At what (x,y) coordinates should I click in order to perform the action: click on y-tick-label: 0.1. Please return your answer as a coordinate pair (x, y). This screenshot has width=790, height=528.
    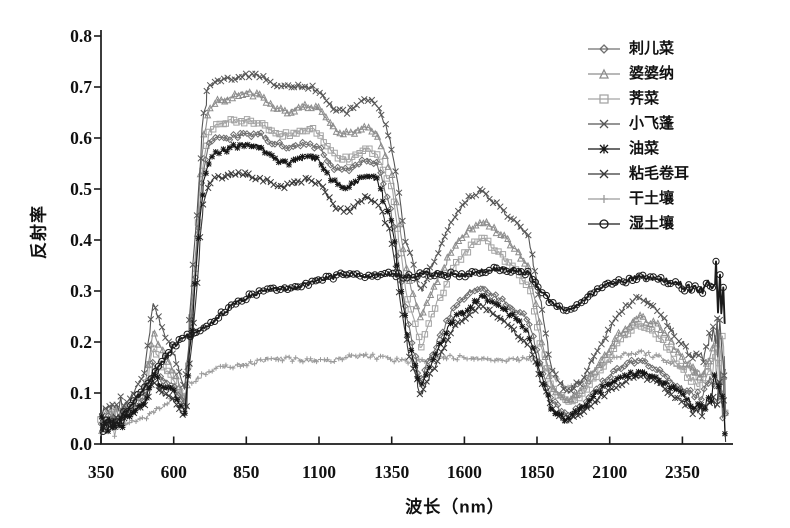
    Looking at the image, I should click on (81, 393).